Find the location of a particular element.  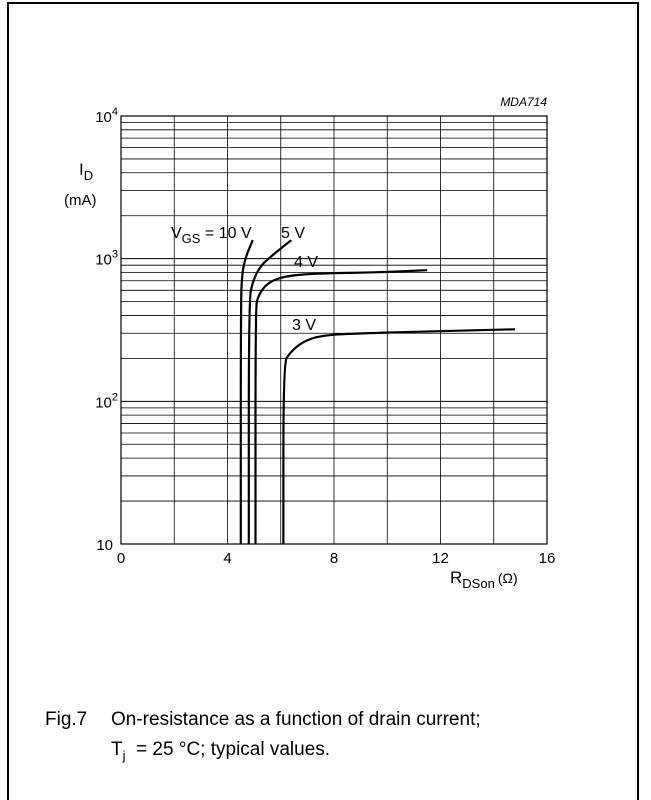

curve-3v is located at coordinates (399, 436).